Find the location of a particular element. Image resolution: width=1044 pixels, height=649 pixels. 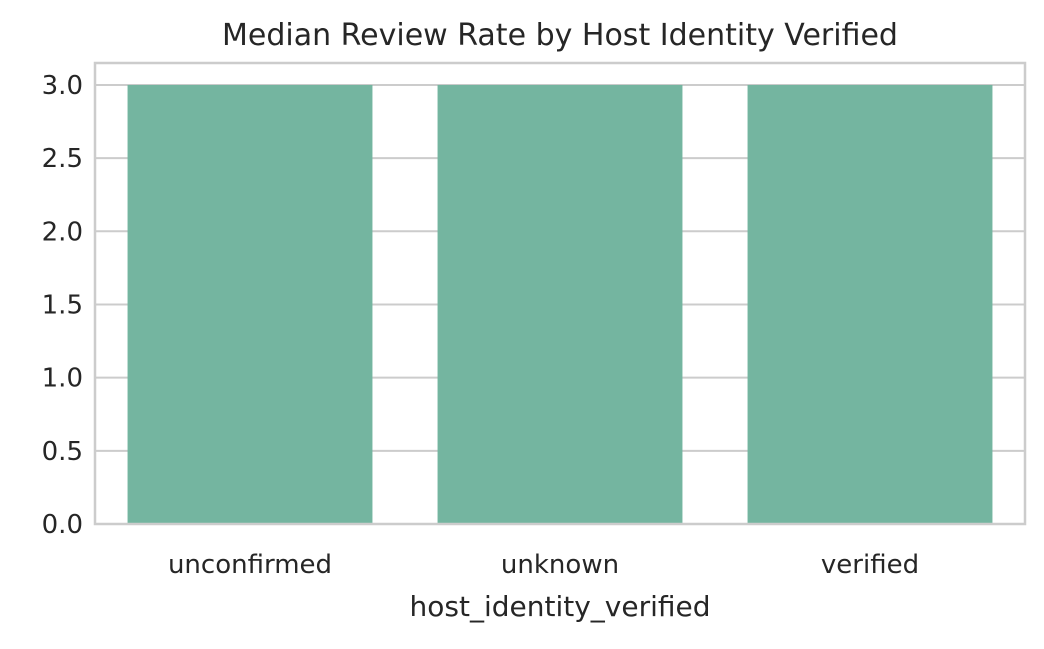

x-tick-labels: unconfirmed unknown verified is located at coordinates (543, 565).